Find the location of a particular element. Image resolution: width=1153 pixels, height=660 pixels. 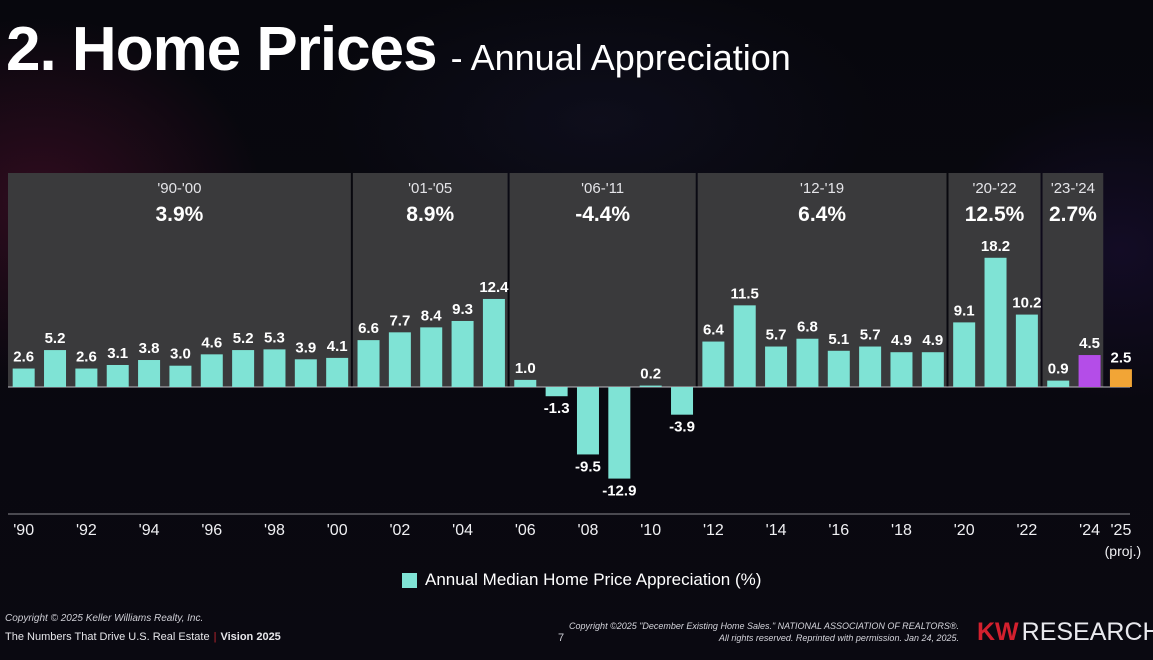

x-tick-label: '92 is located at coordinates (86, 530).